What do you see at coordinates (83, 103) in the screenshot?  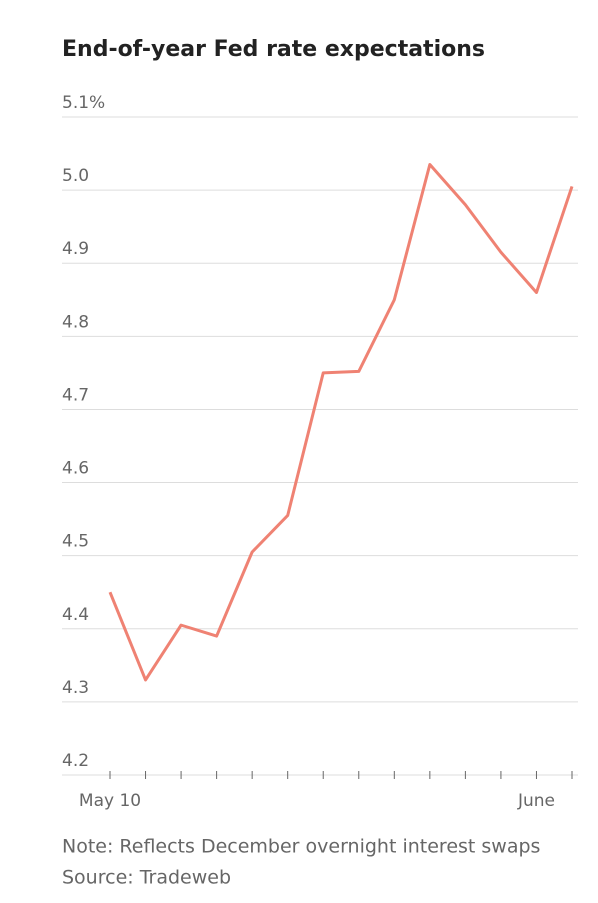 I see `y-tick-label: 5.1%` at bounding box center [83, 103].